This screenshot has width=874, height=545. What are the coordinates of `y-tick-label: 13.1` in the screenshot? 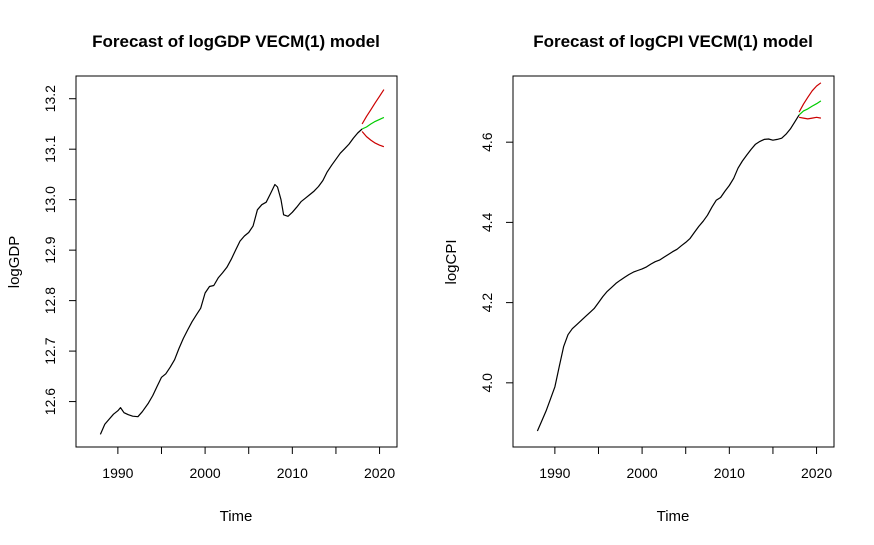 It's located at (50, 148).